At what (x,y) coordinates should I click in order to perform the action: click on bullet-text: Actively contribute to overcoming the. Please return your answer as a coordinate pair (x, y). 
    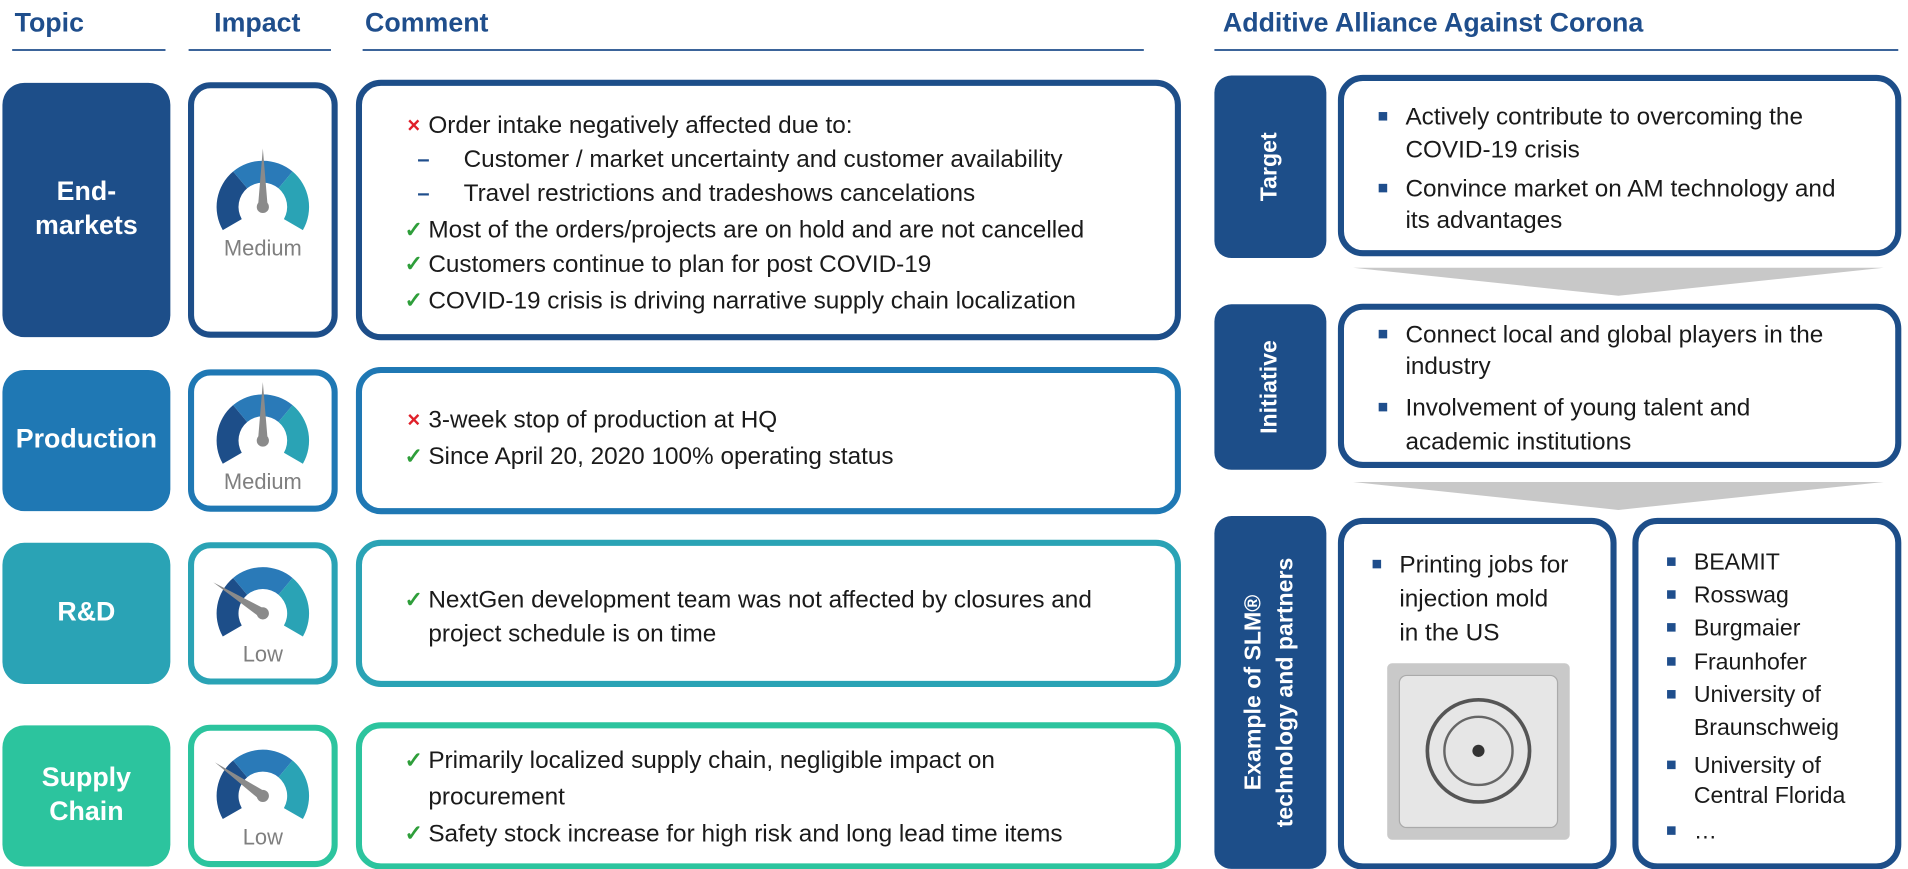
    Looking at the image, I should click on (1604, 117).